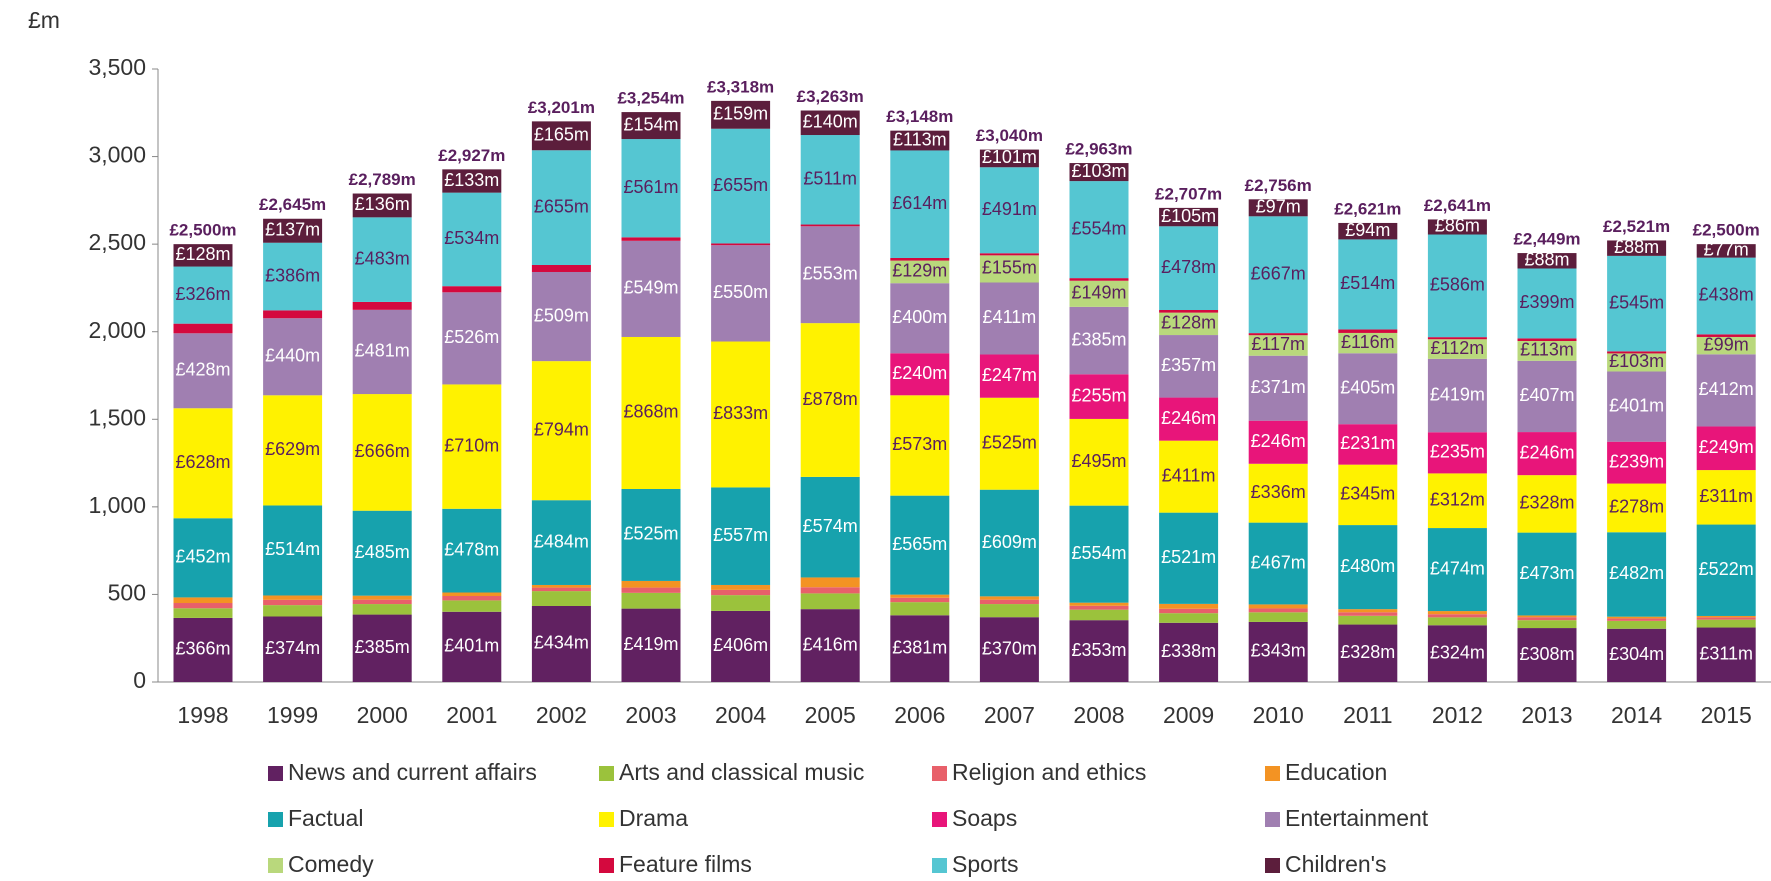 The height and width of the screenshot is (881, 1771). I want to click on x-tick-label: 2014, so click(1636, 715).